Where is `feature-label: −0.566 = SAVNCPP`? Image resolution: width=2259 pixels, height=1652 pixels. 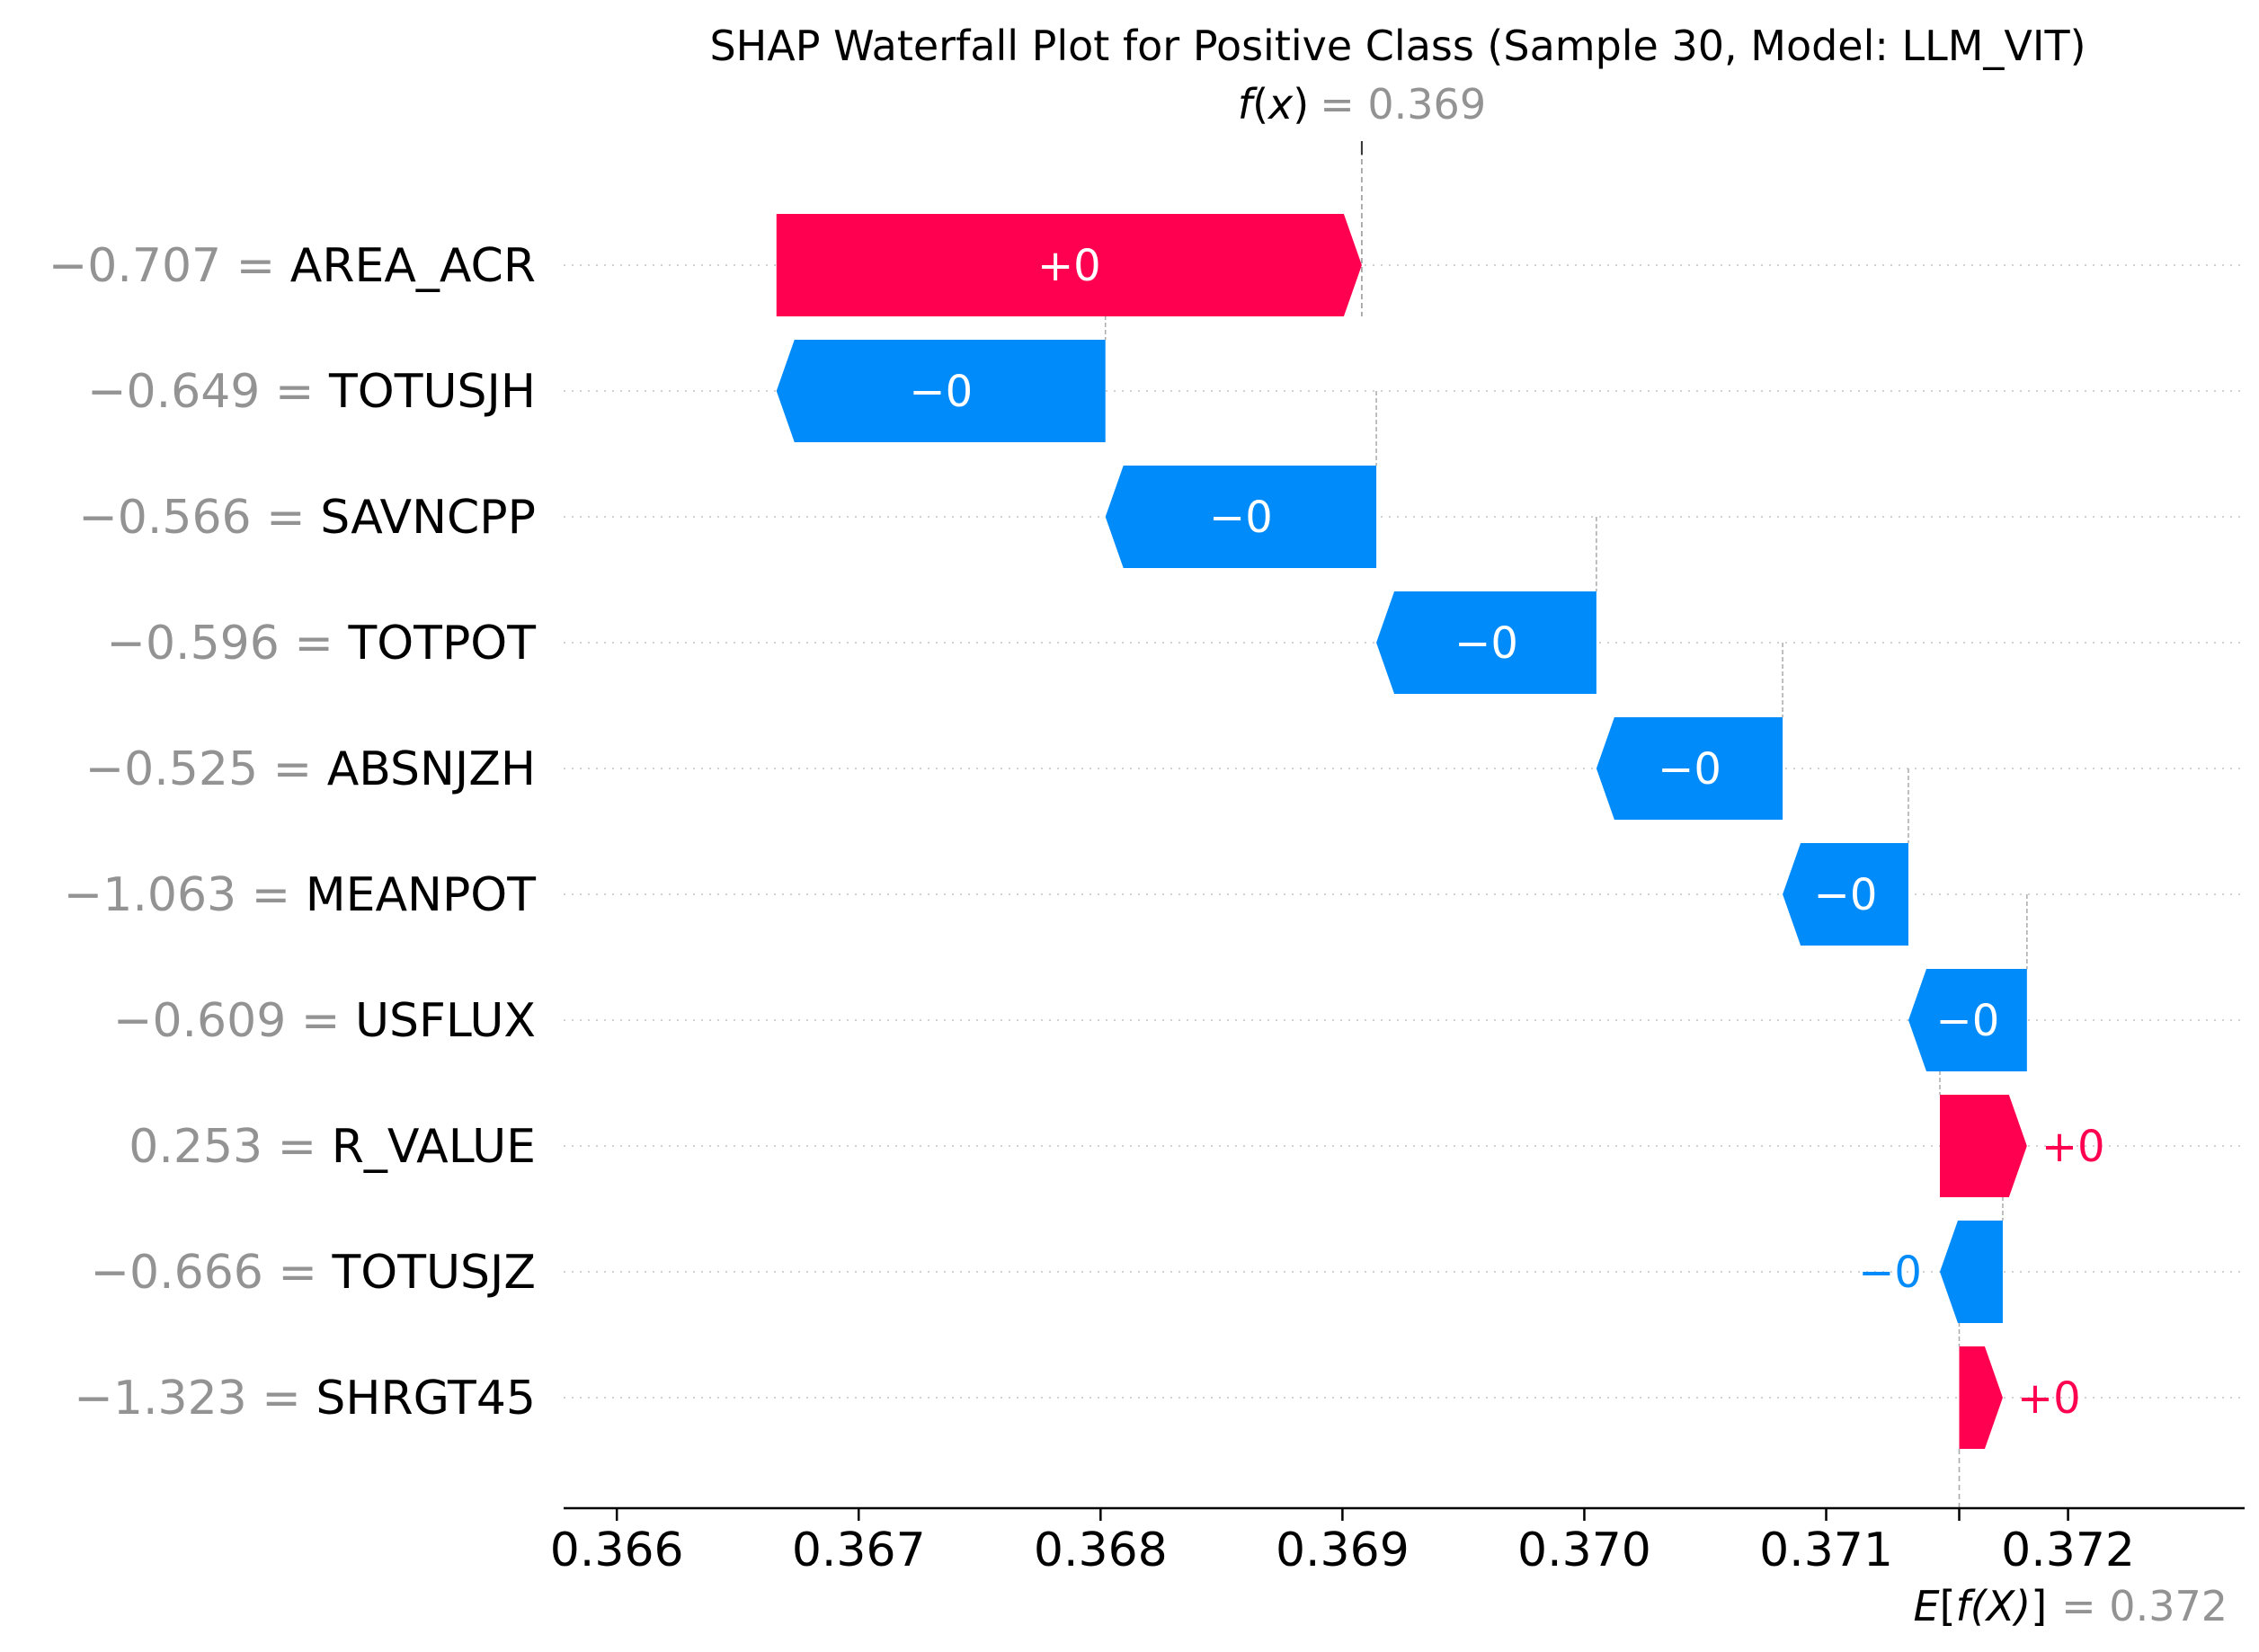 feature-label: −0.566 = SAVNCPP is located at coordinates (307, 518).